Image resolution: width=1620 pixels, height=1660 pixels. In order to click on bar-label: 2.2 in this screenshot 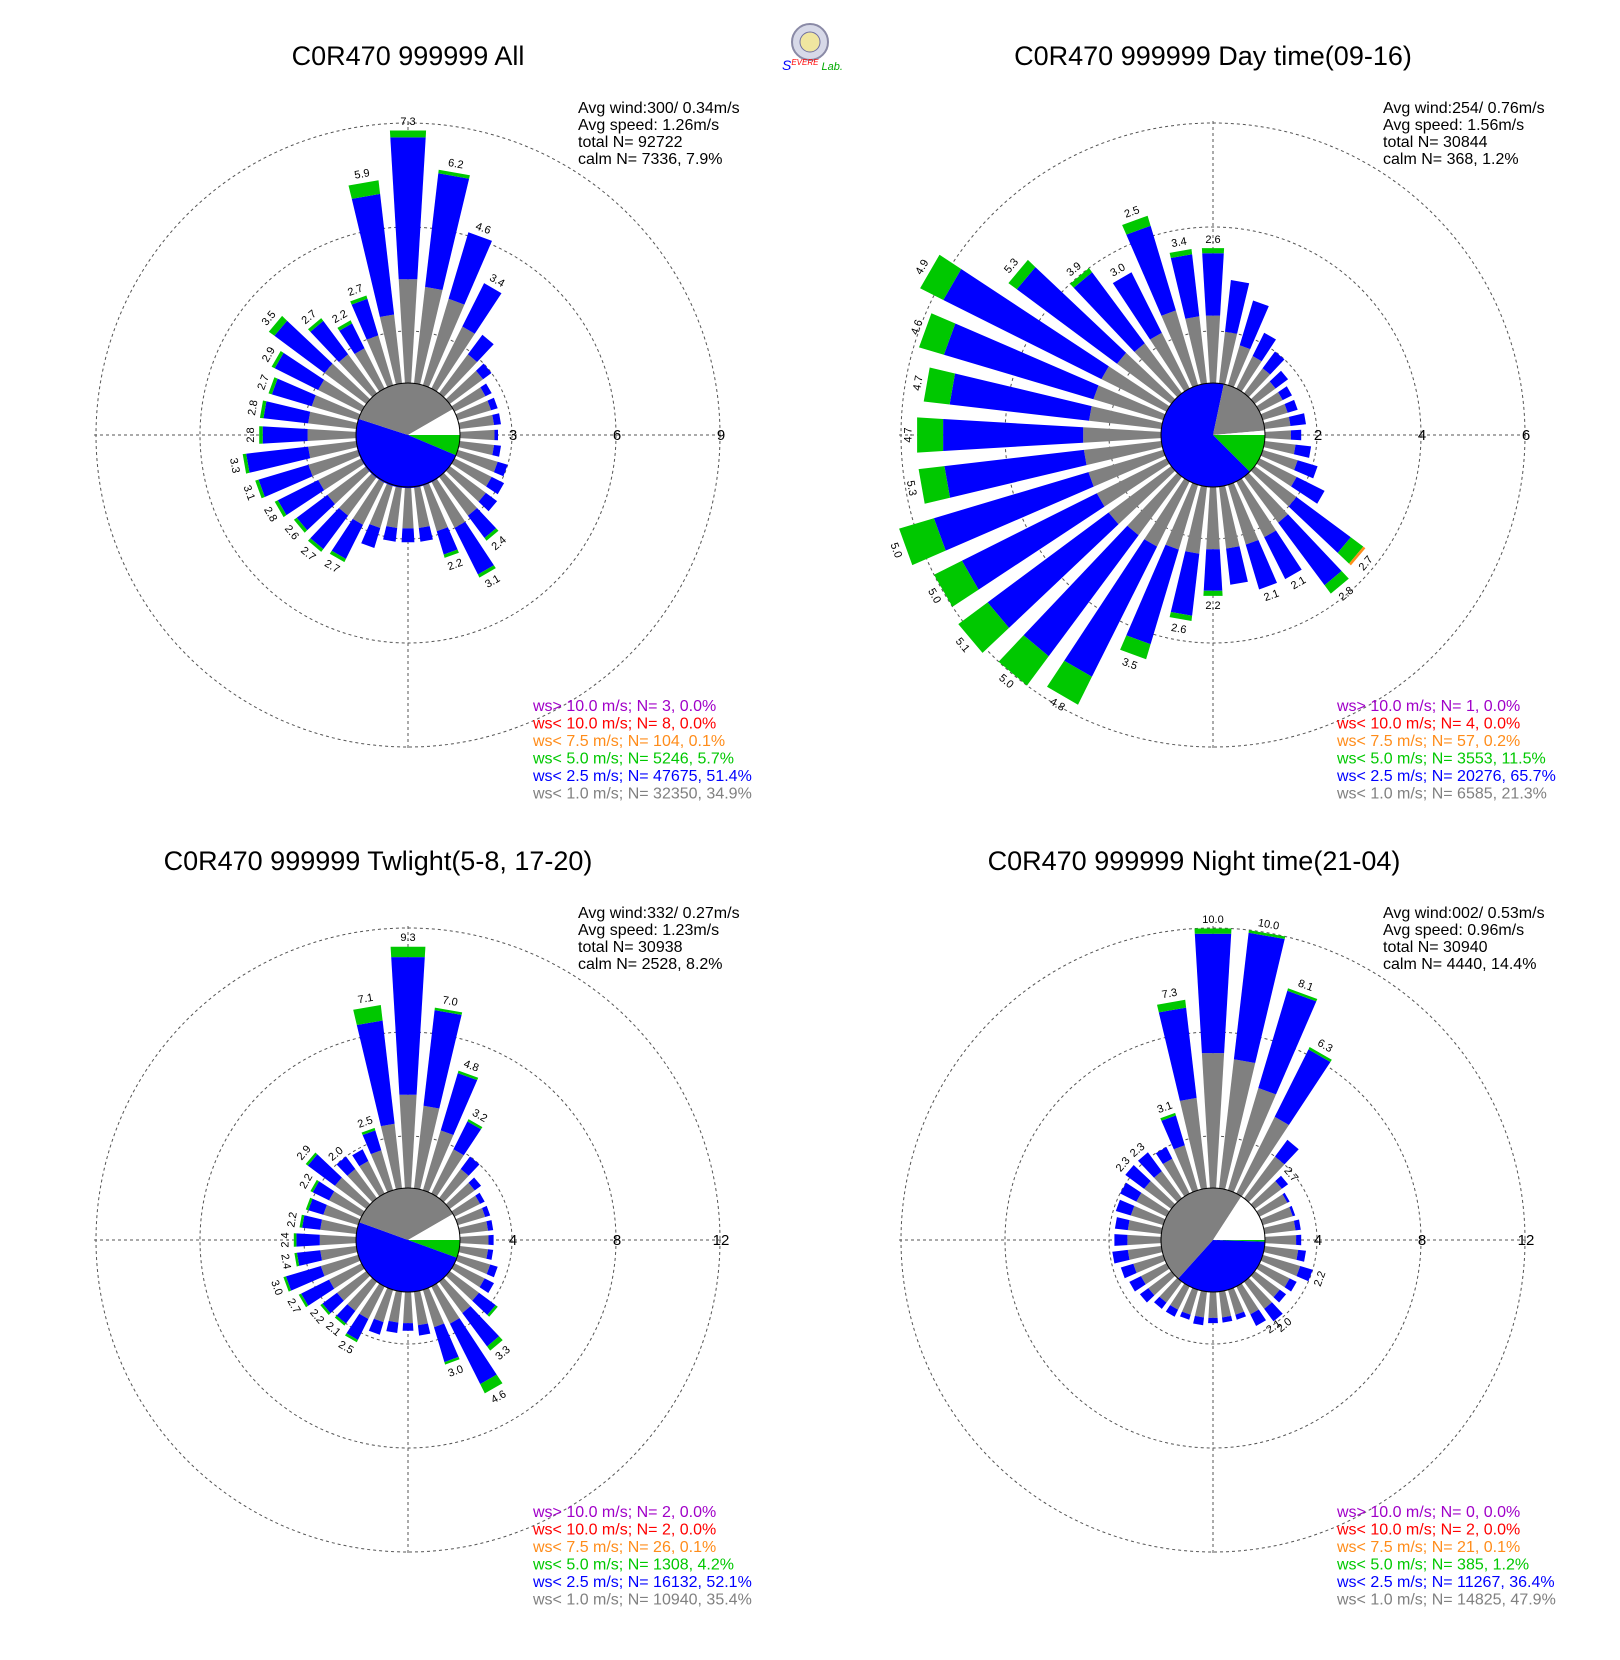, I will do `click(455, 565)`.